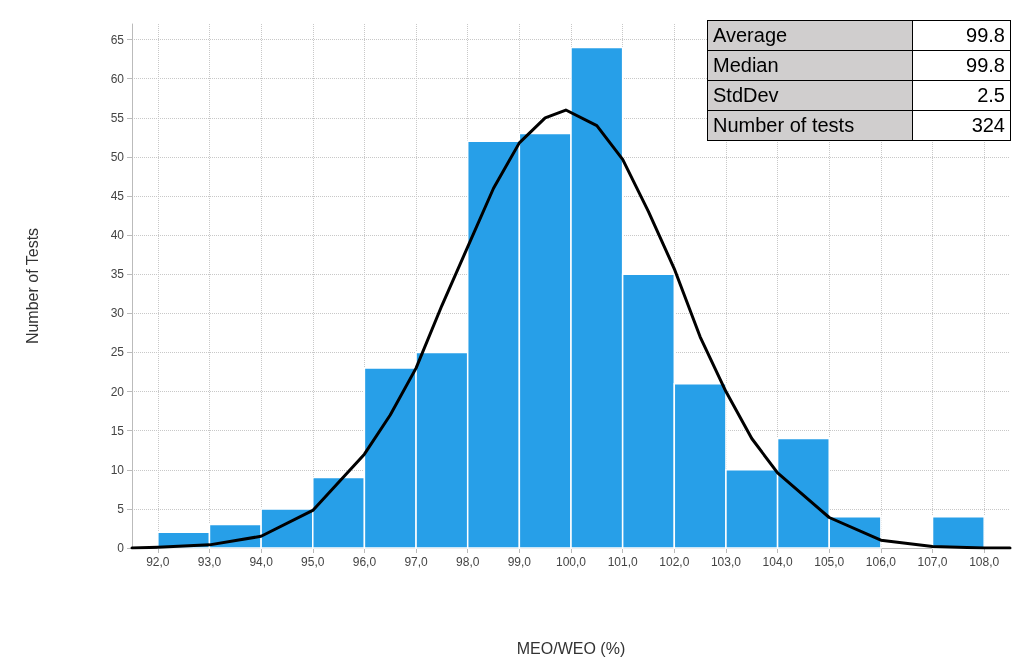 The height and width of the screenshot is (665, 1014). Describe the element at coordinates (829, 562) in the screenshot. I see `x-tick-label: 105,0` at that location.